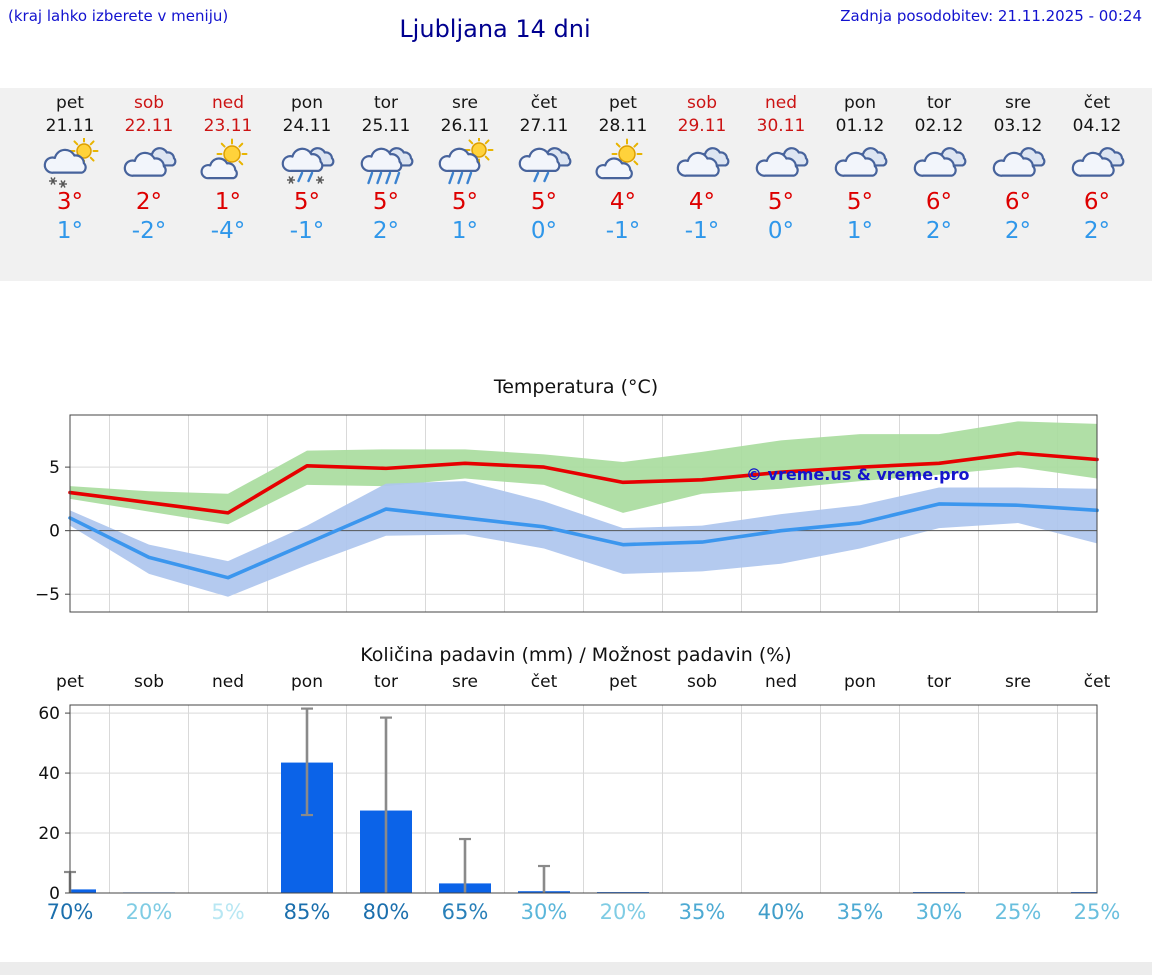  Describe the element at coordinates (149, 912) in the screenshot. I see `precip-probability: 20%` at that location.